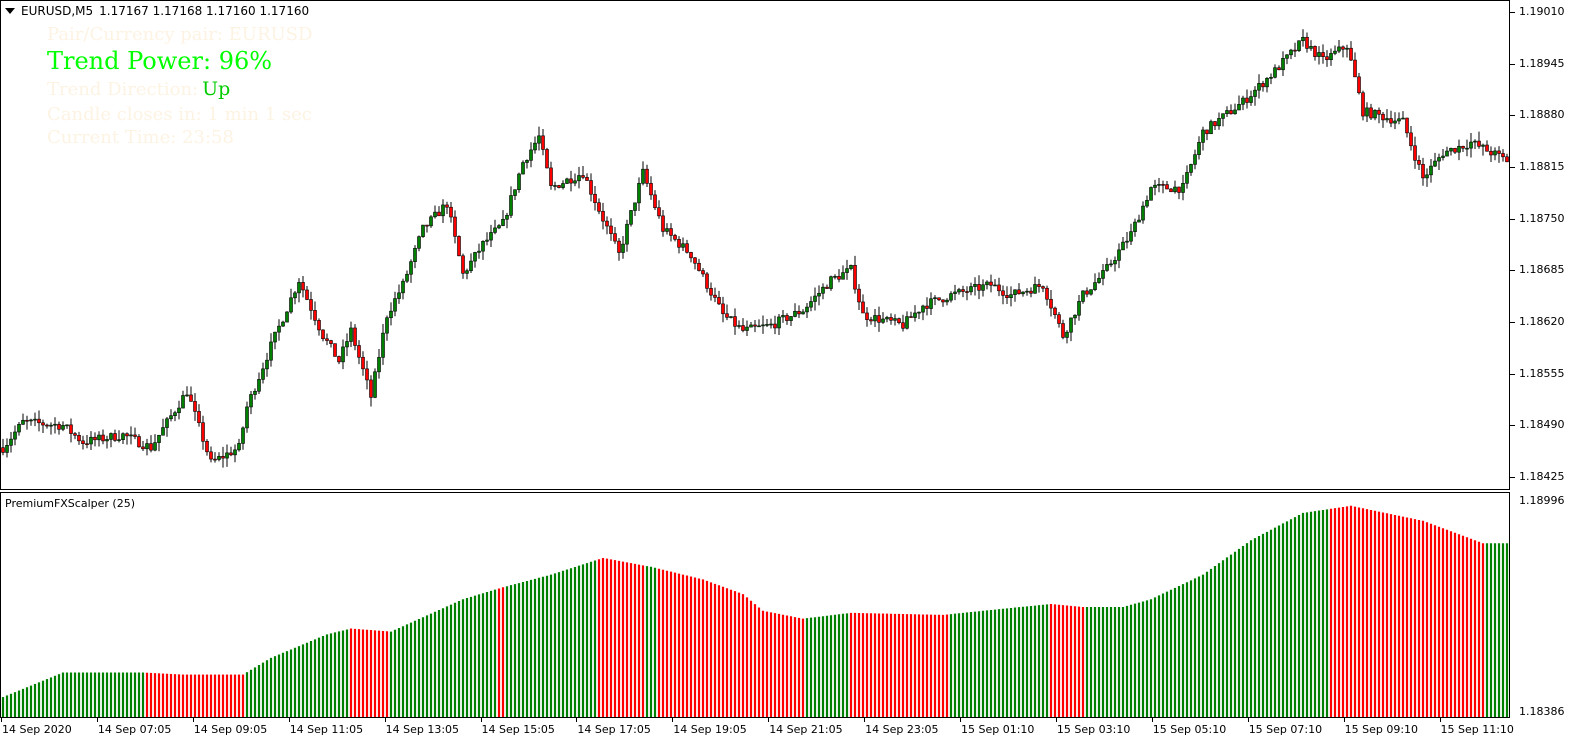  I want to click on dropdown-triangle-icon, so click(10, 11).